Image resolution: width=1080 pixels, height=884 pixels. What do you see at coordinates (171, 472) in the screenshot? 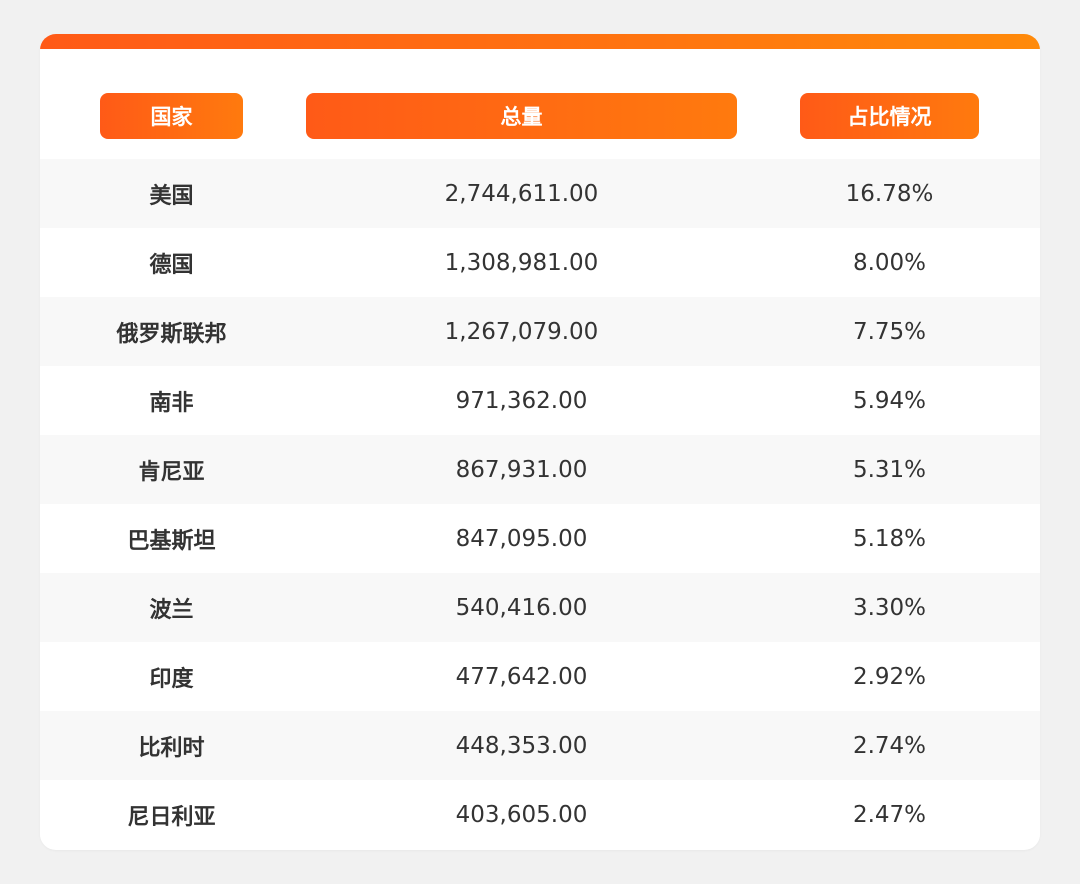
I see `country-cell: 肯尼亚` at bounding box center [171, 472].